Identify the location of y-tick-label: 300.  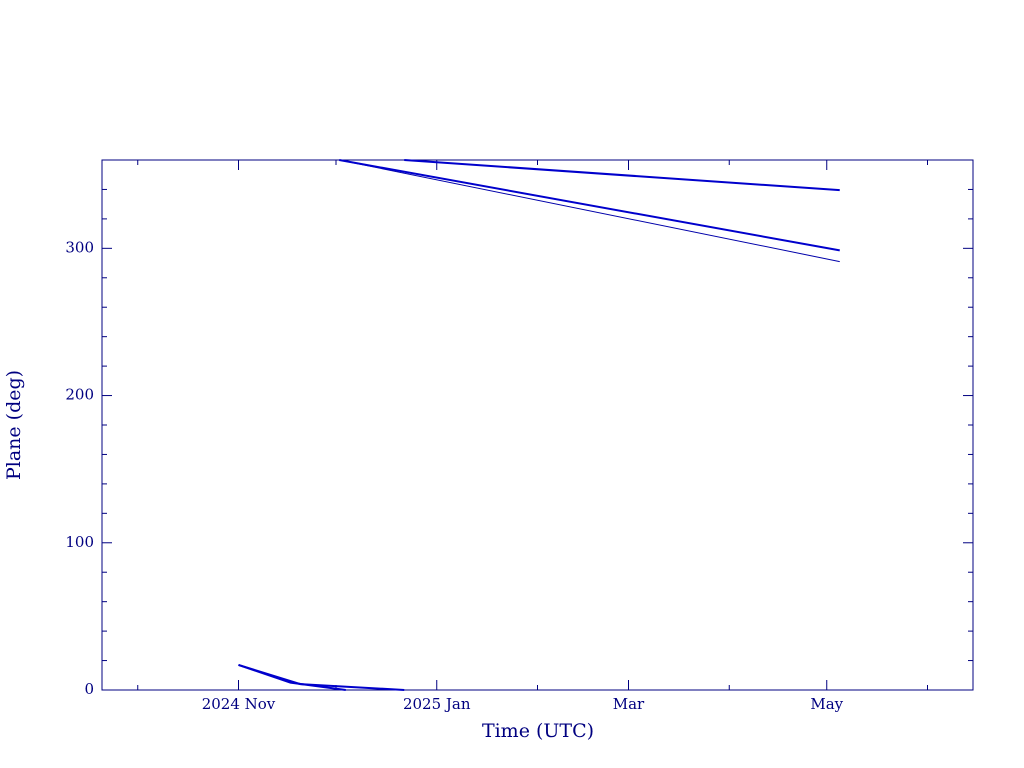
(79, 247).